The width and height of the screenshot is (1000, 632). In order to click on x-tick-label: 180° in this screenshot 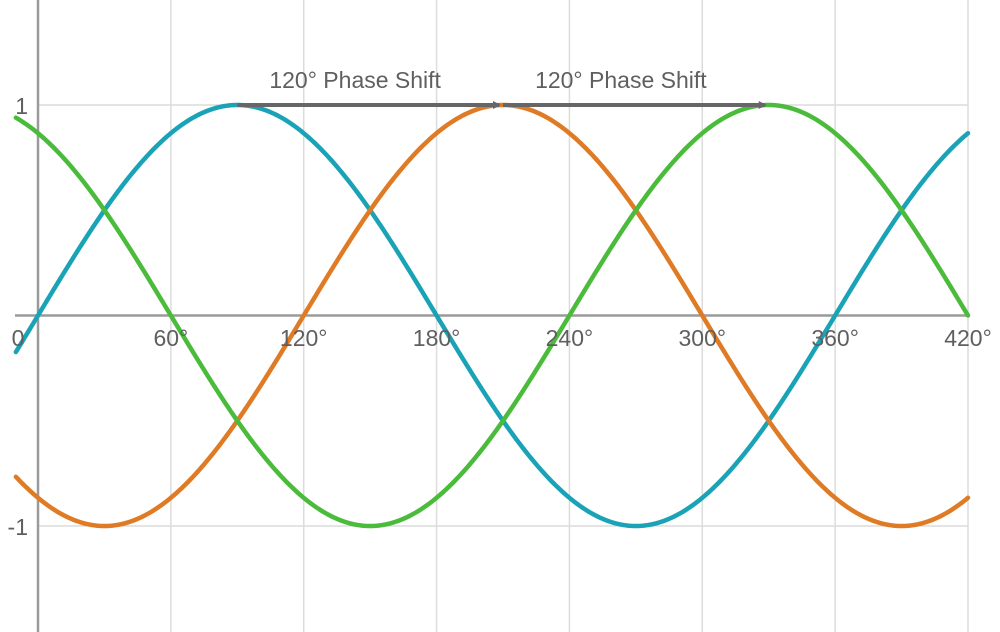, I will do `click(437, 338)`.